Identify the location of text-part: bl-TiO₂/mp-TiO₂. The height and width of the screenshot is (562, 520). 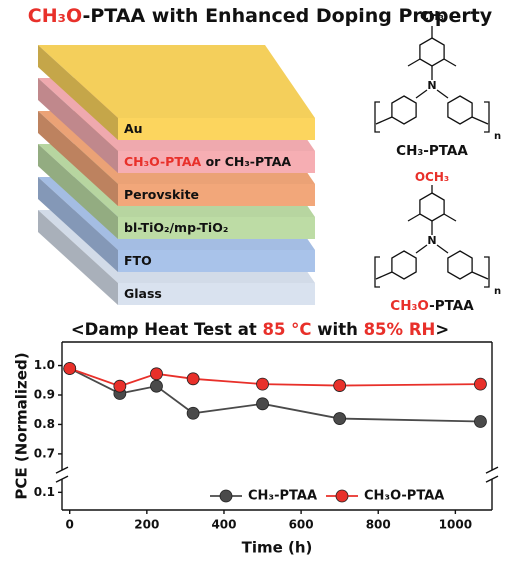
(176, 227).